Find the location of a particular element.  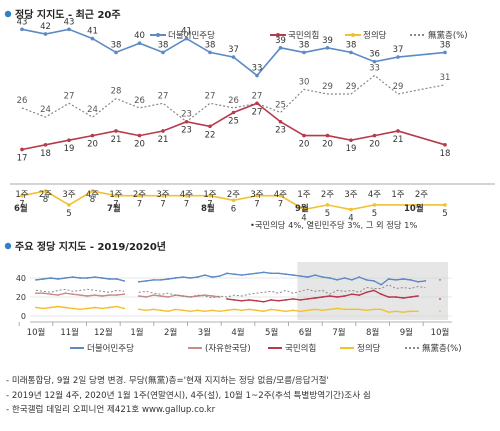

x-tick-label: 1주 is located at coordinates (115, 195).